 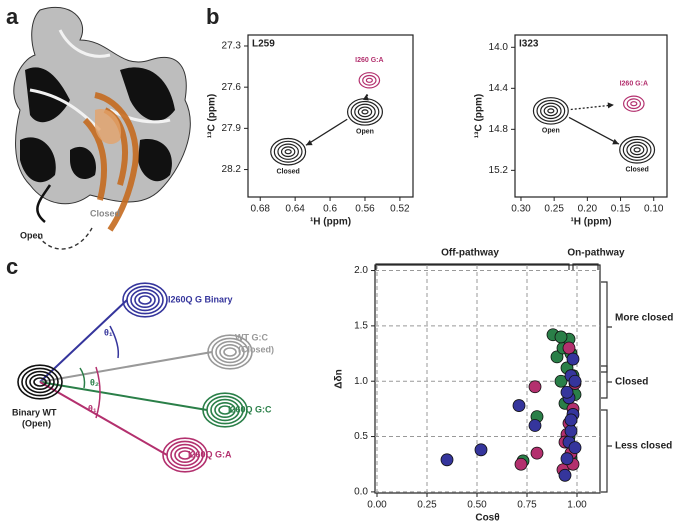 What do you see at coordinates (263, 44) in the screenshot?
I see `chart-title: L259` at bounding box center [263, 44].